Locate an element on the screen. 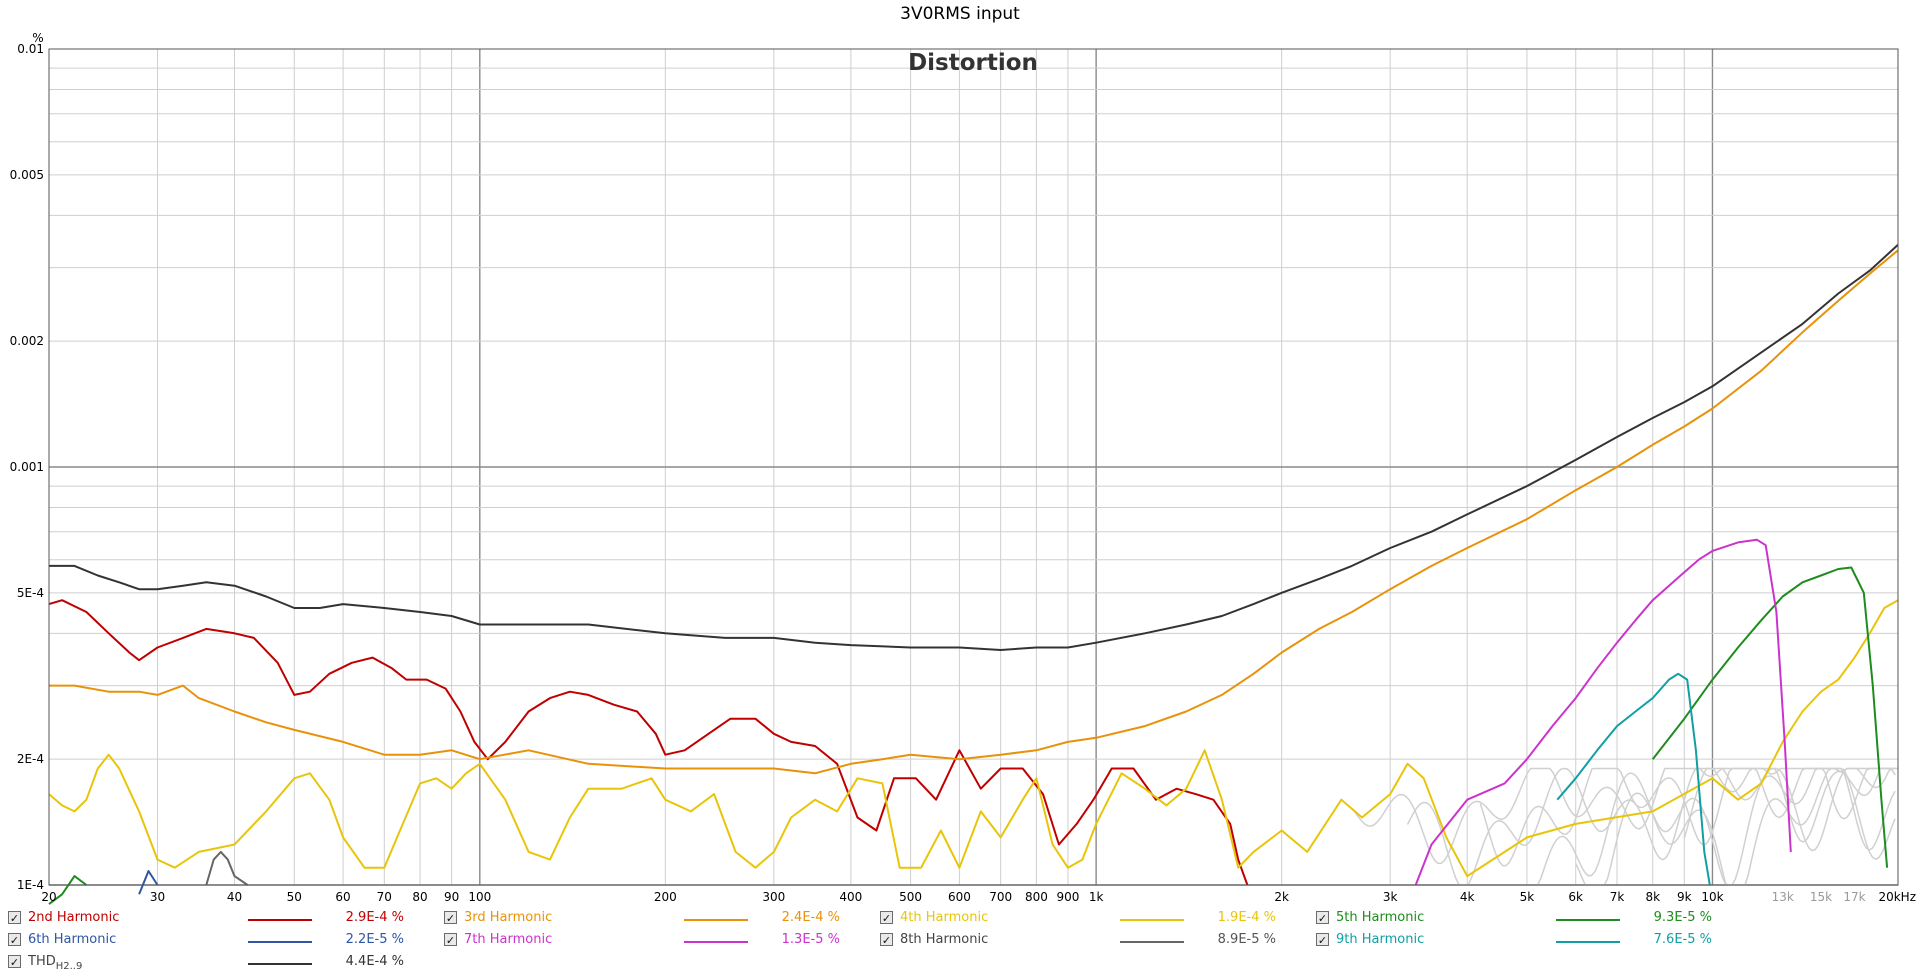 The width and height of the screenshot is (1920, 980). legend-checkbox-4th-harmonic: ✓ is located at coordinates (886, 918).